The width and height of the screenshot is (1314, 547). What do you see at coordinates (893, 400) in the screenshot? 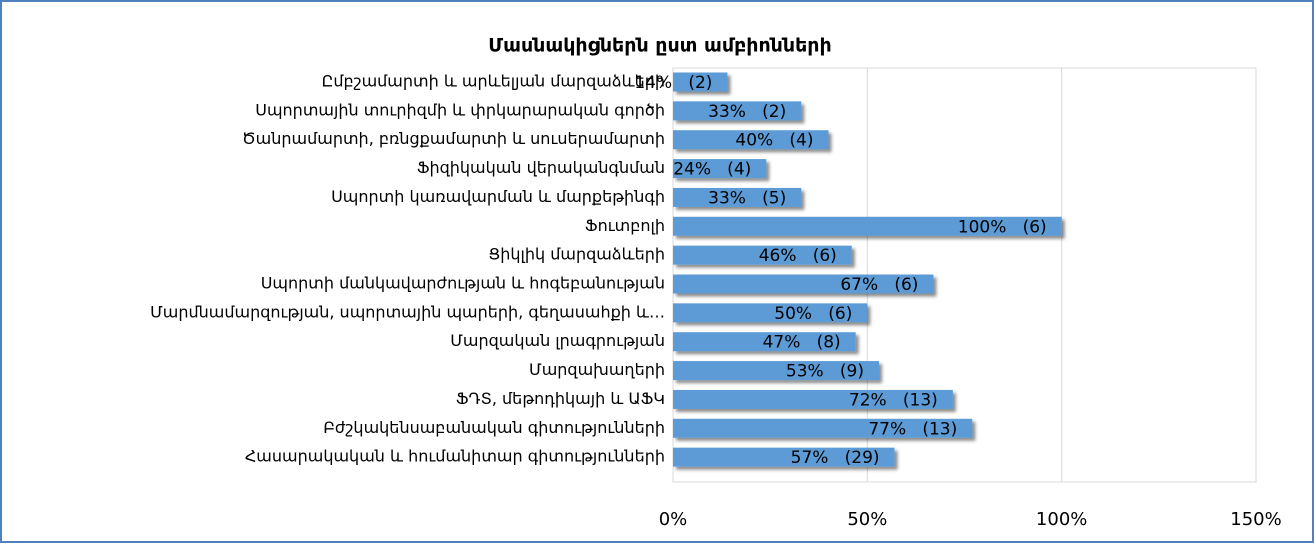
I see `data-label: 72% (13)` at bounding box center [893, 400].